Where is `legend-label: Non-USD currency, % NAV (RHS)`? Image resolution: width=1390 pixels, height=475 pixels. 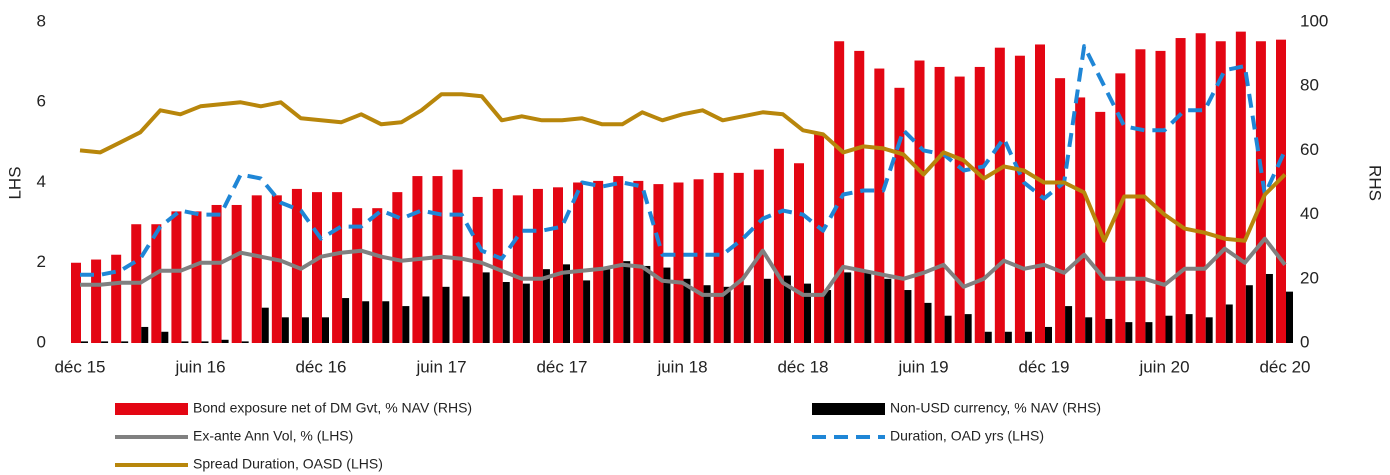 legend-label: Non-USD currency, % NAV (RHS) is located at coordinates (995, 408).